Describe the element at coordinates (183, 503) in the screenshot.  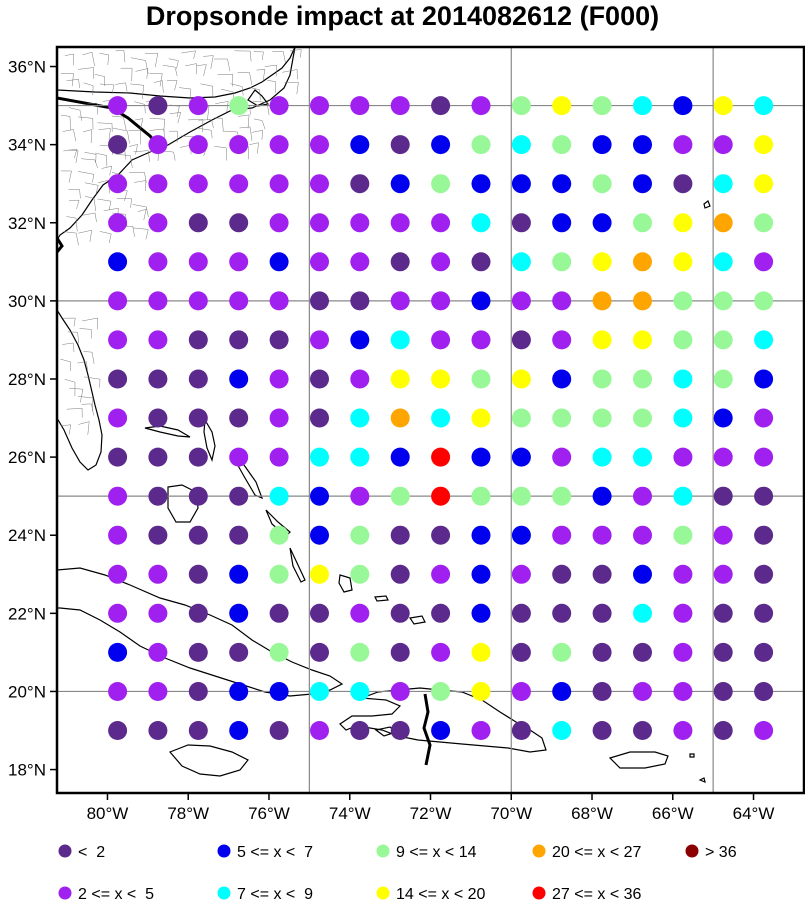
I see `andros-island` at that location.